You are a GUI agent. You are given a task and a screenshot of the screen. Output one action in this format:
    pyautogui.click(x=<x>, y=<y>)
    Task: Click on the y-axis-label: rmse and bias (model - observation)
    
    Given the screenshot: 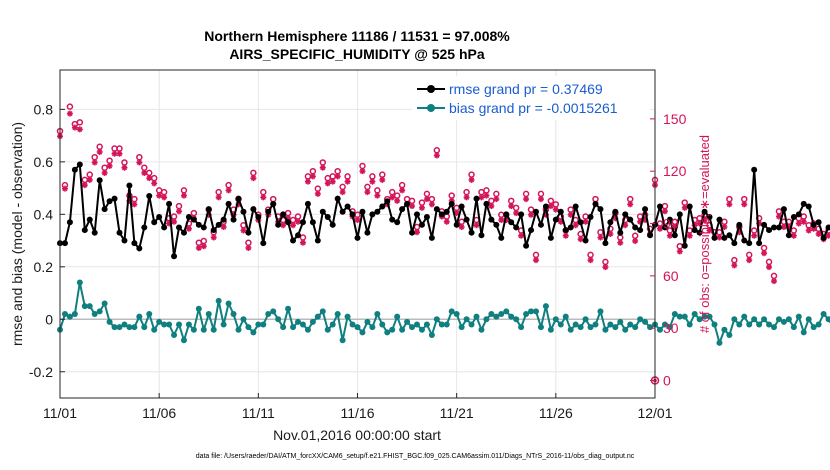 What is the action you would take?
    pyautogui.click(x=17, y=234)
    